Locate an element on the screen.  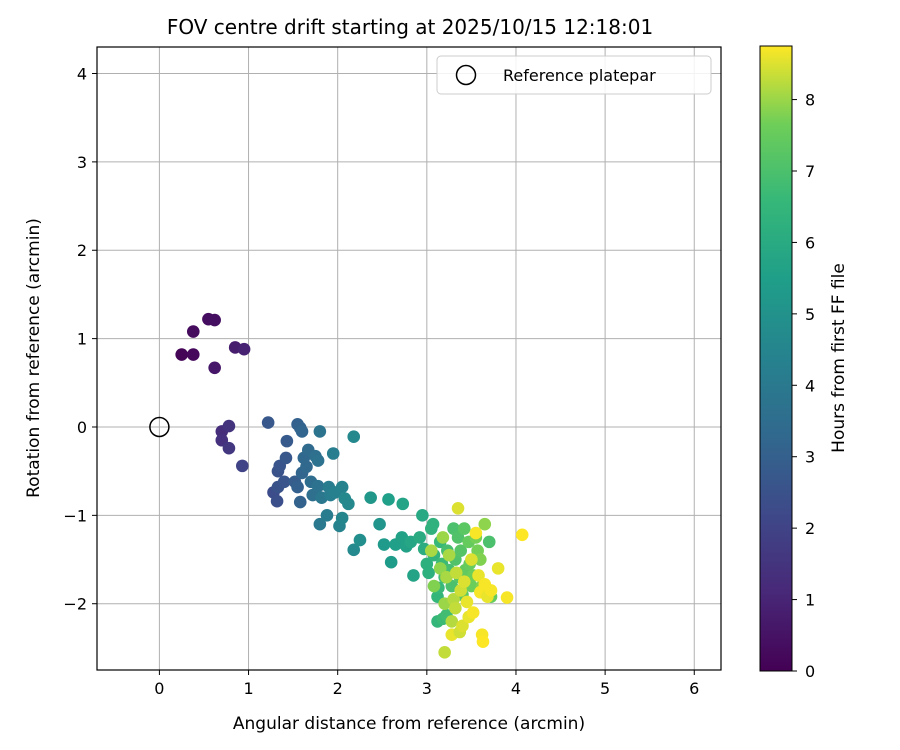
legend: Reference platepar is located at coordinates (574, 75).